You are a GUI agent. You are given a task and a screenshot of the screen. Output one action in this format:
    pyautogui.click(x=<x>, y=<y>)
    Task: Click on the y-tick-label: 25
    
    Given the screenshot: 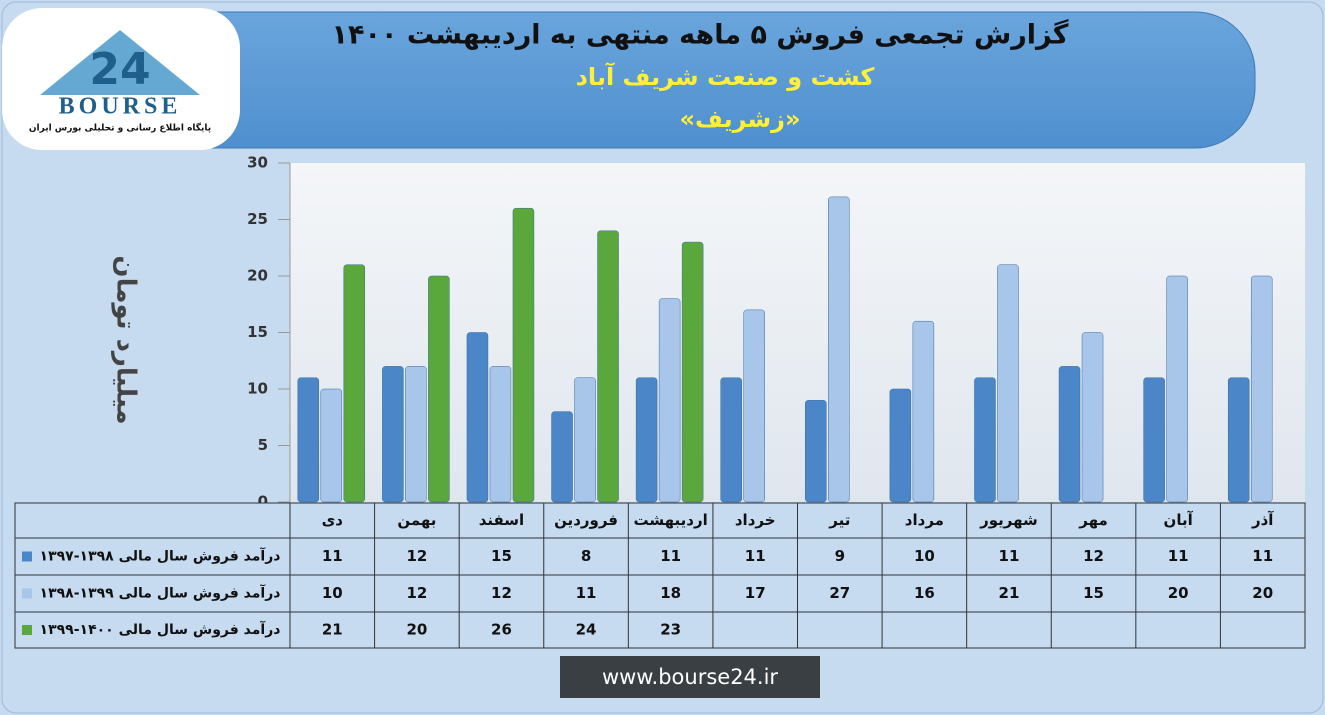 What is the action you would take?
    pyautogui.click(x=257, y=219)
    